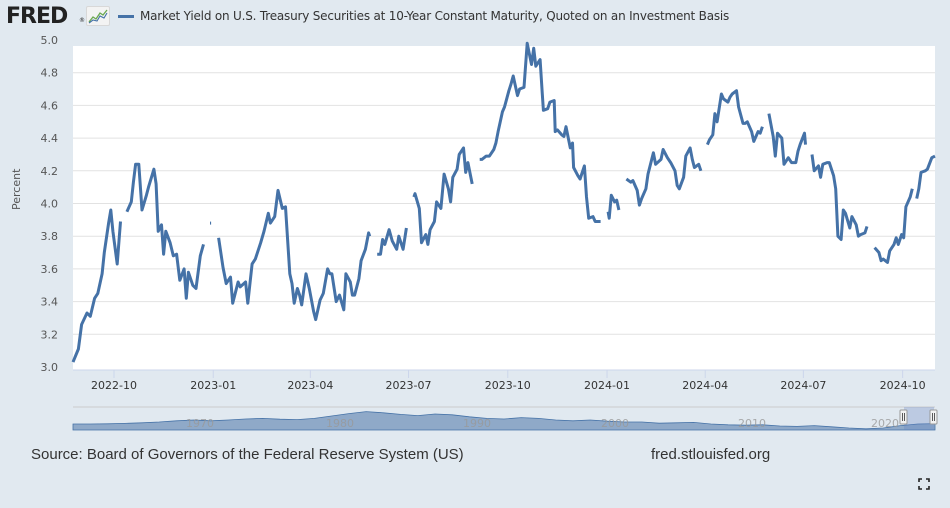 The width and height of the screenshot is (950, 508). I want to click on x-tick-label: 2022-10, so click(114, 385).